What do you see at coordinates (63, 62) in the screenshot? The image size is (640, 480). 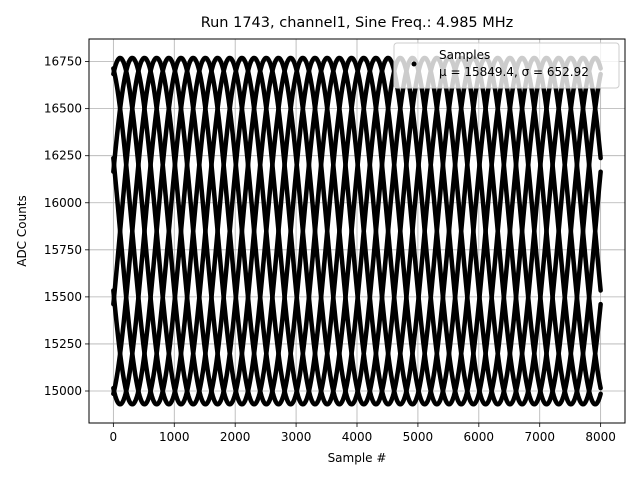 I see `y-tick-label: 16750` at bounding box center [63, 62].